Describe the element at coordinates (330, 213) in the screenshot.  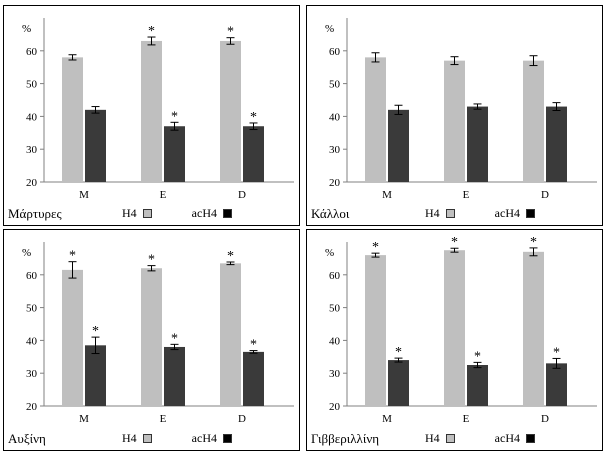
I see `panel-title: Κάλλοι` at that location.